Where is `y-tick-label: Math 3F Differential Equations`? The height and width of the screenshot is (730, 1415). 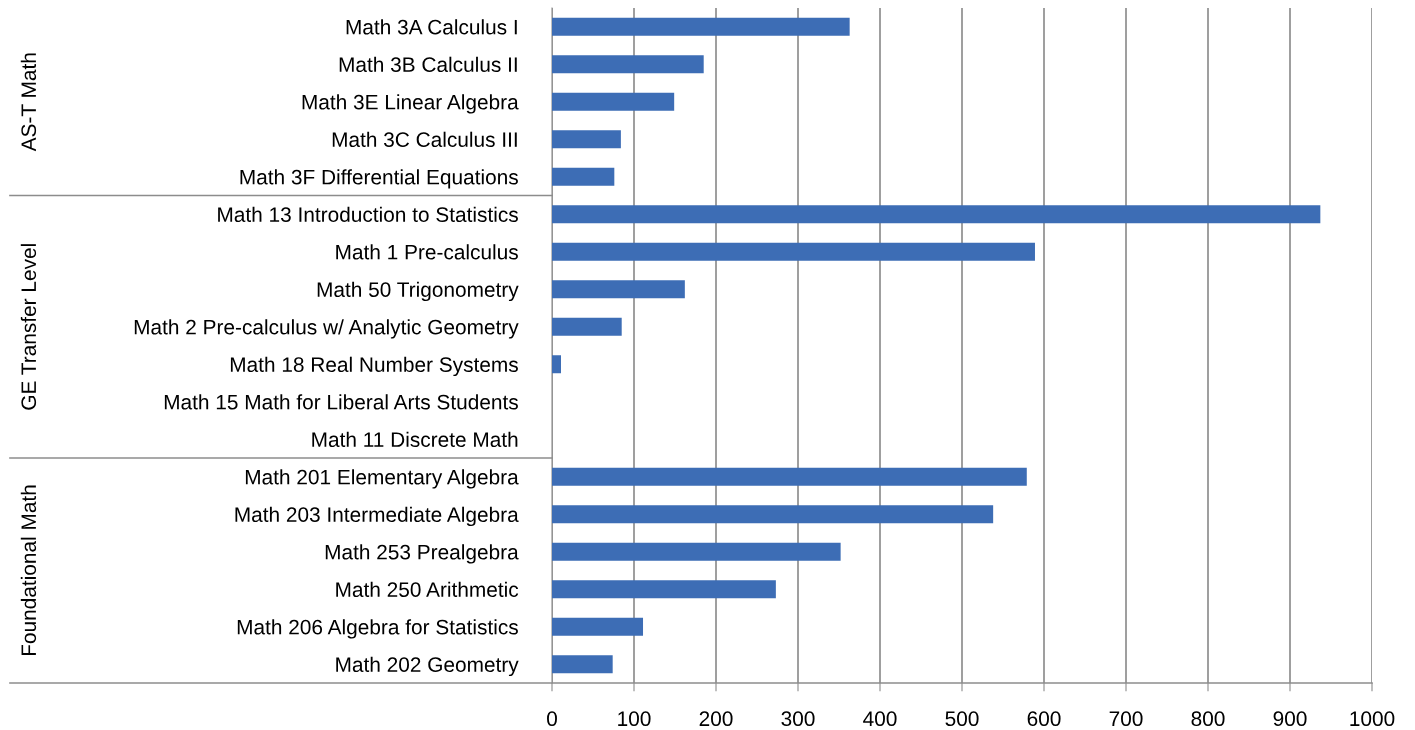 y-tick-label: Math 3F Differential Equations is located at coordinates (379, 179).